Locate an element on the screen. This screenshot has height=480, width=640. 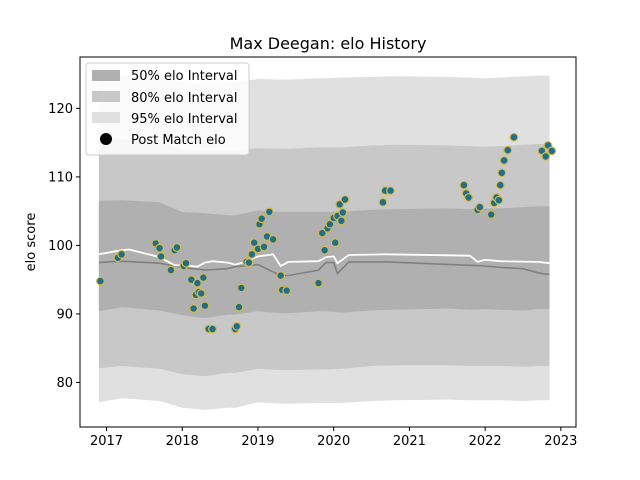
mean-line is located at coordinates (324, 258).